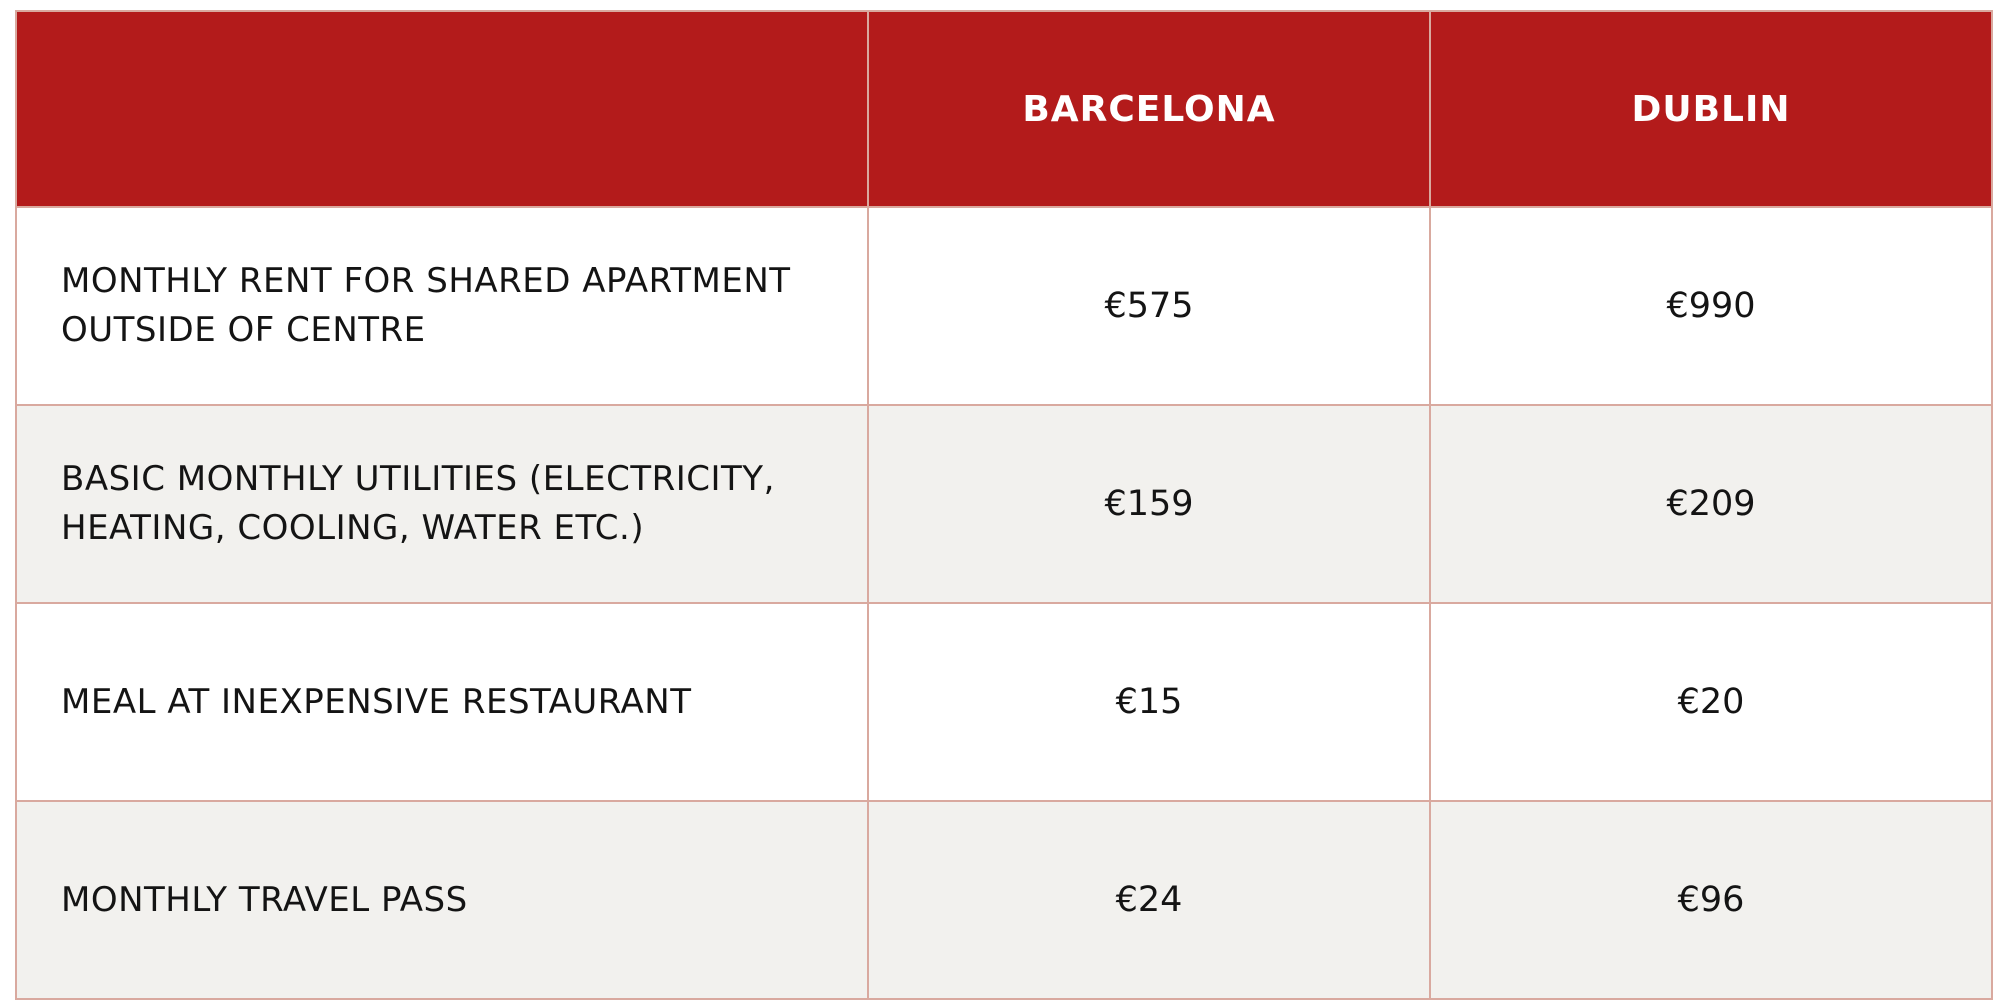 Image resolution: width=2002 pixels, height=1006 pixels. Describe the element at coordinates (442, 109) in the screenshot. I see `header-cell-empty` at that location.